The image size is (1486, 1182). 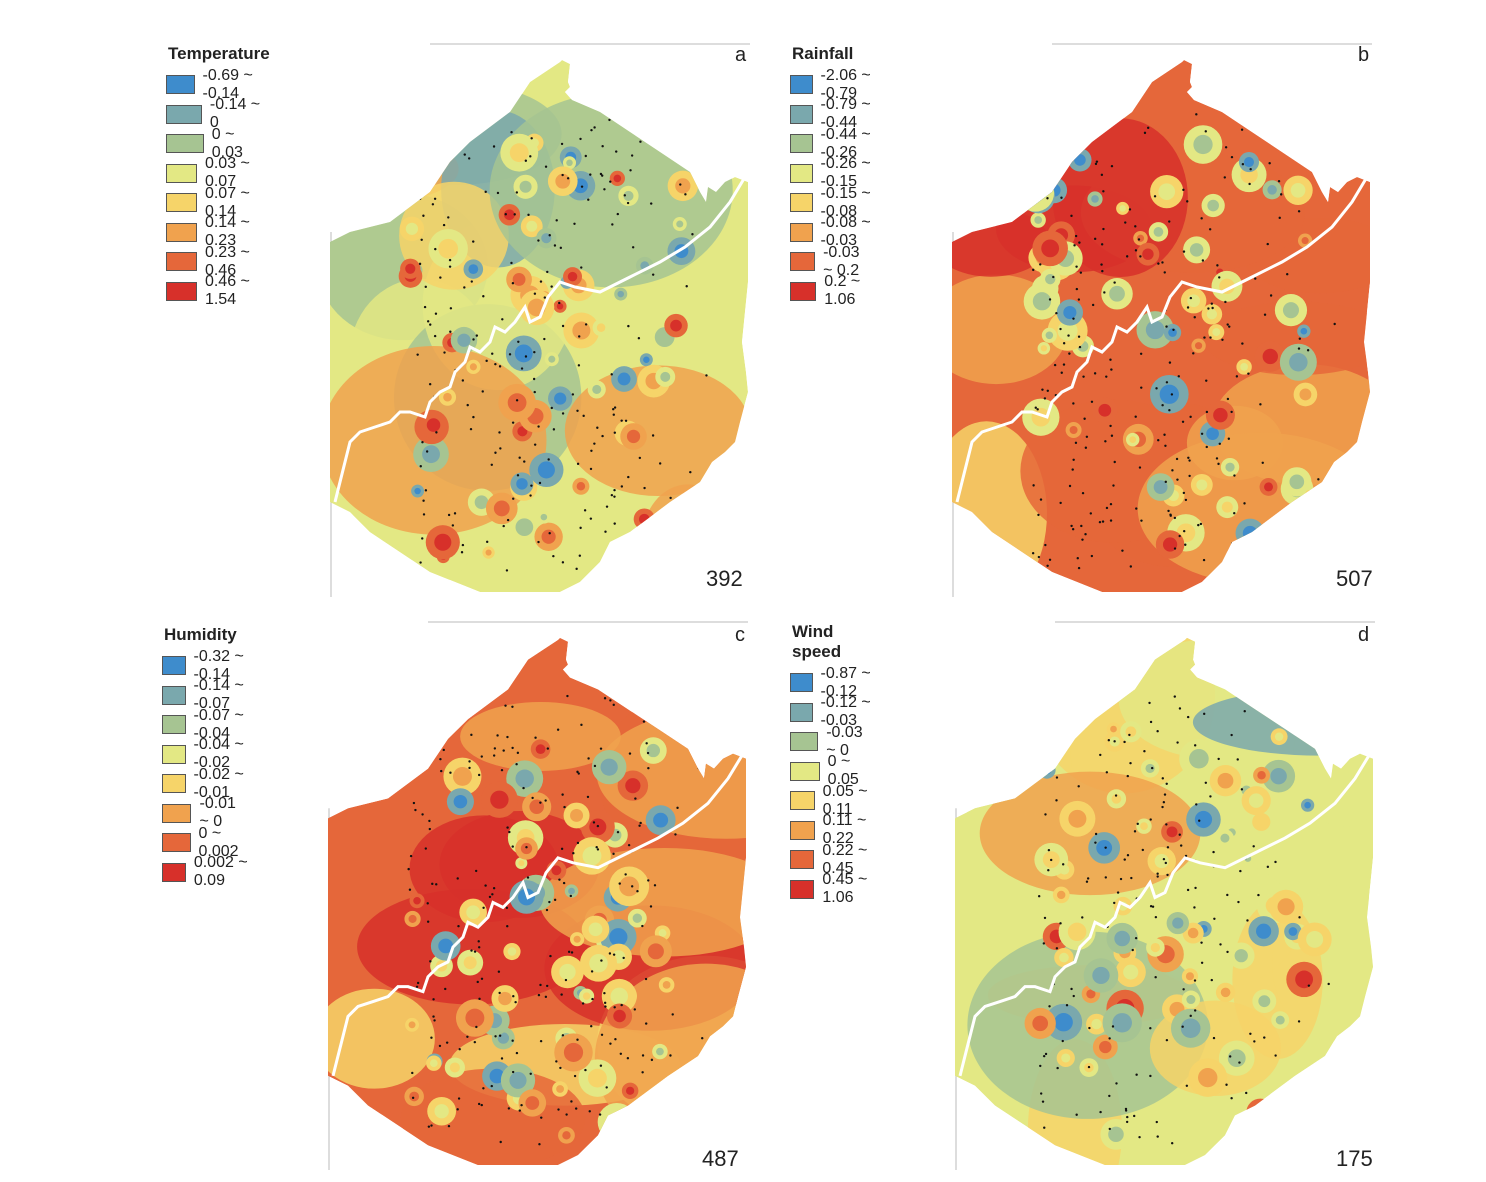 I want to click on legend-label: 0.2 ~ 1.06, so click(x=842, y=291).